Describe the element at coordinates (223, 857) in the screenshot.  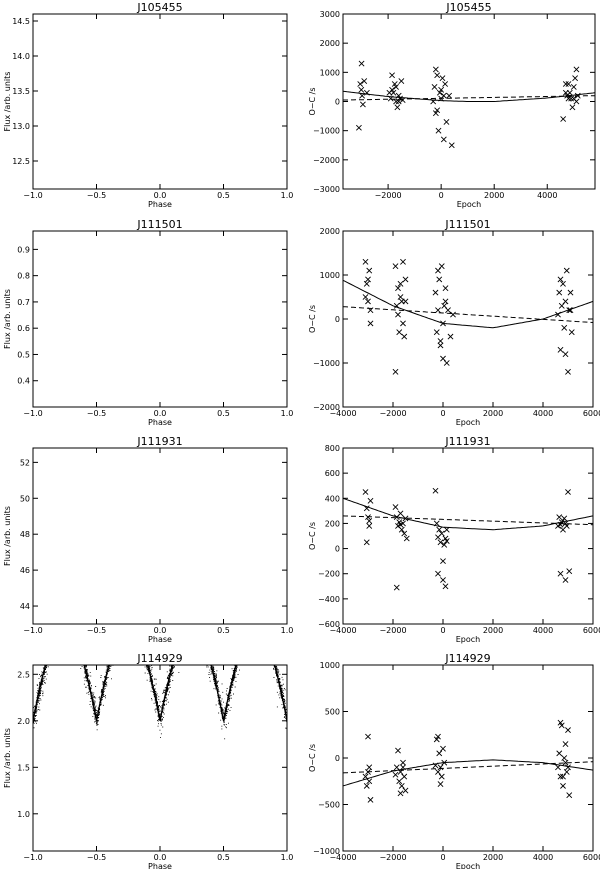
I see `x-tick-label: 0.5` at that location.